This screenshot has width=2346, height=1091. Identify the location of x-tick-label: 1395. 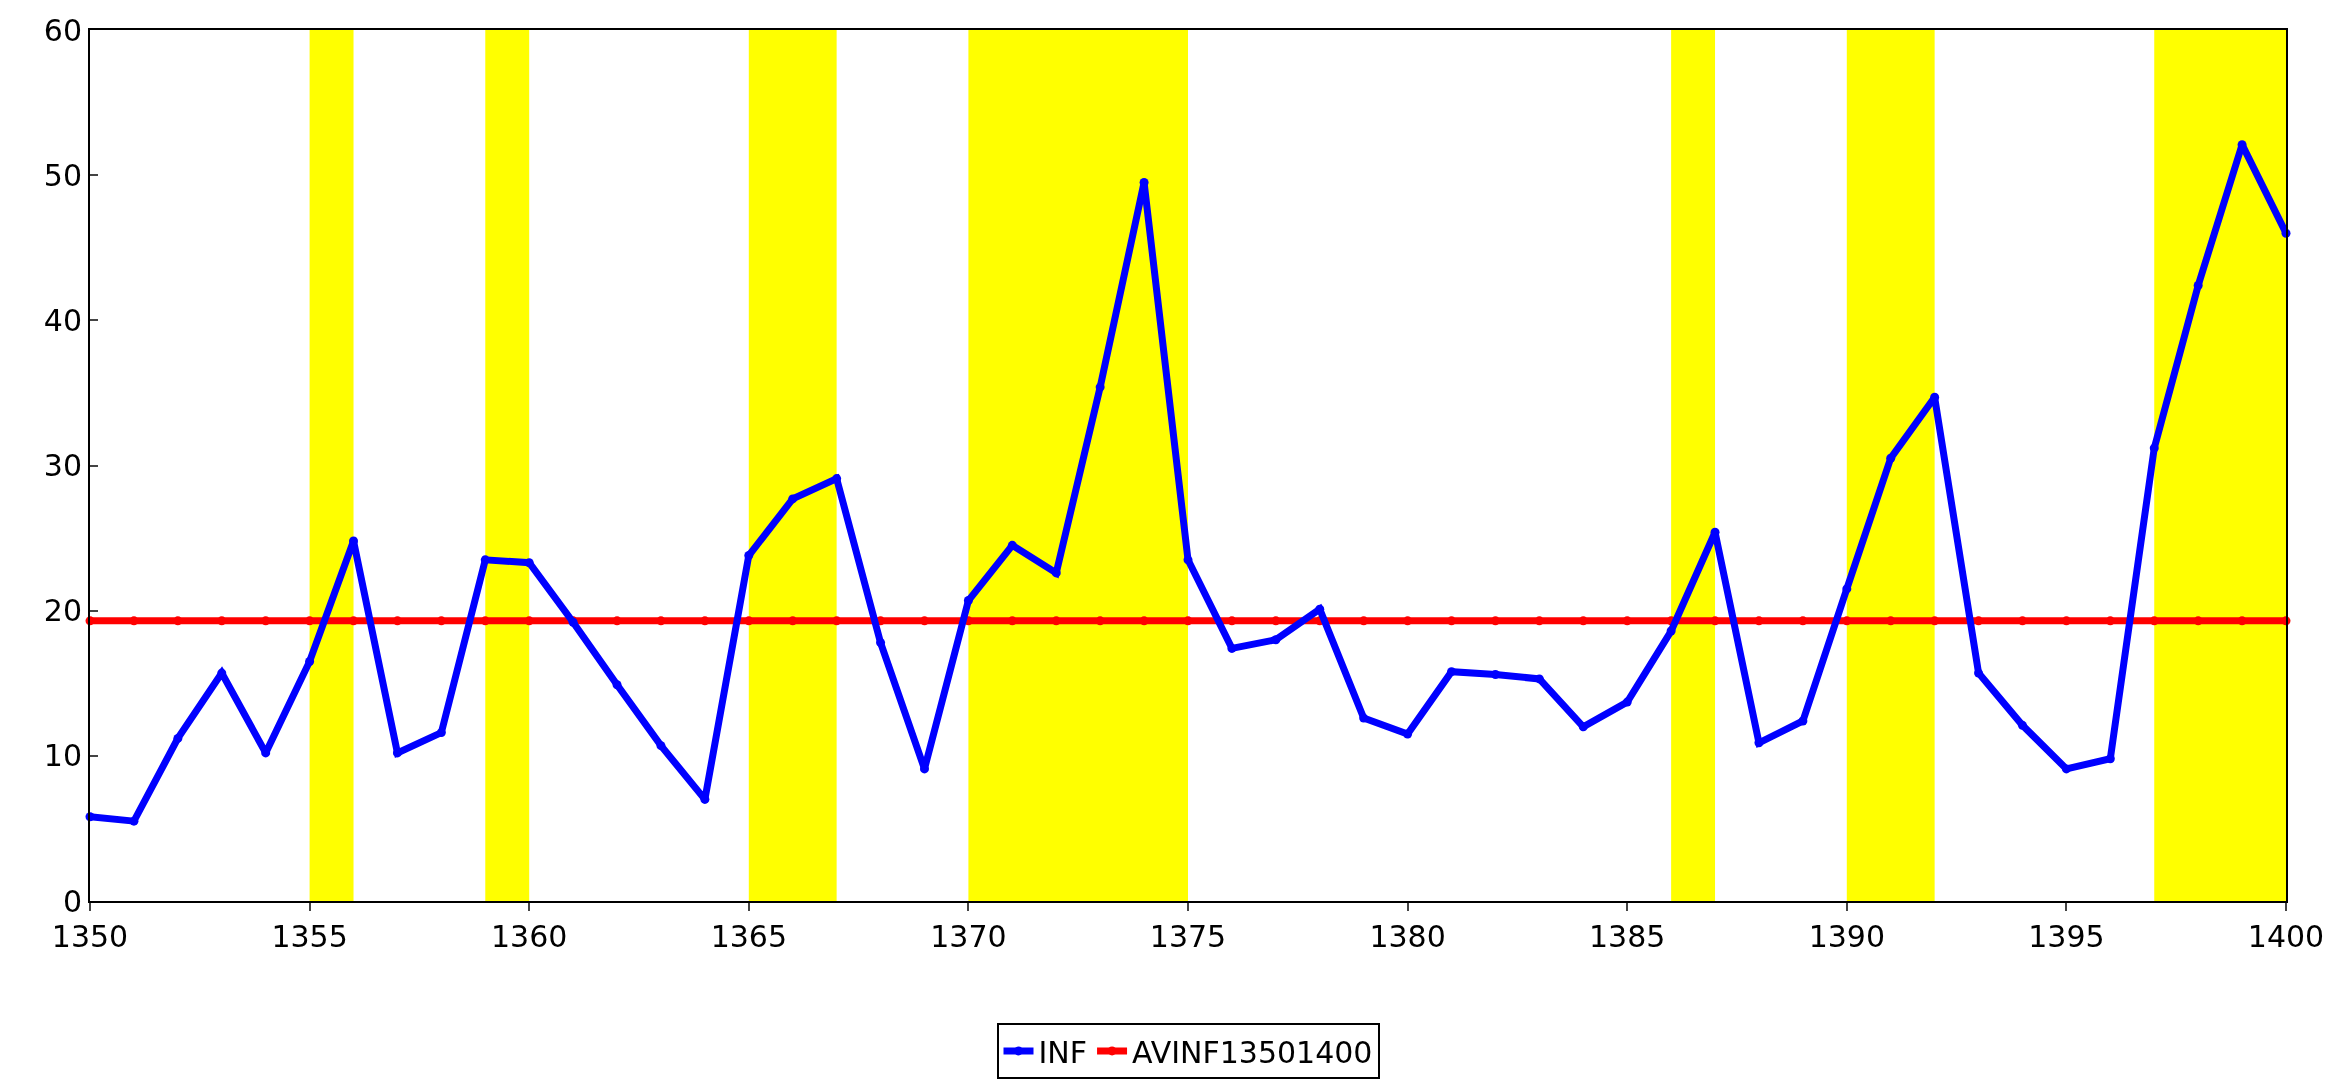
(2066, 936).